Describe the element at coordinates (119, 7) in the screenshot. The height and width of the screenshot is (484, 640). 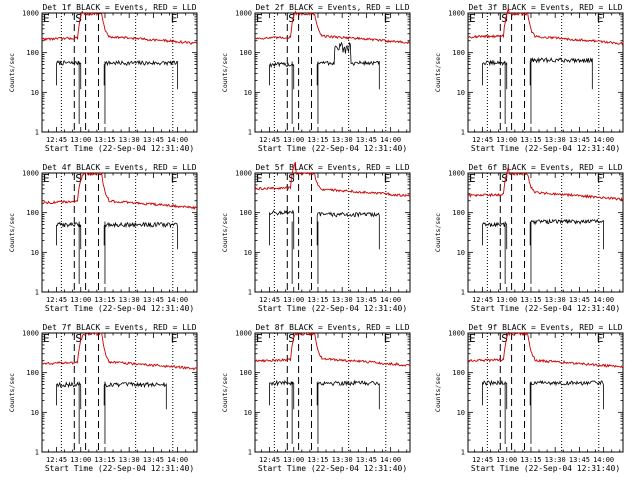
I see `panel-title: Det 1f BLACK = Events, RED = LLD` at that location.